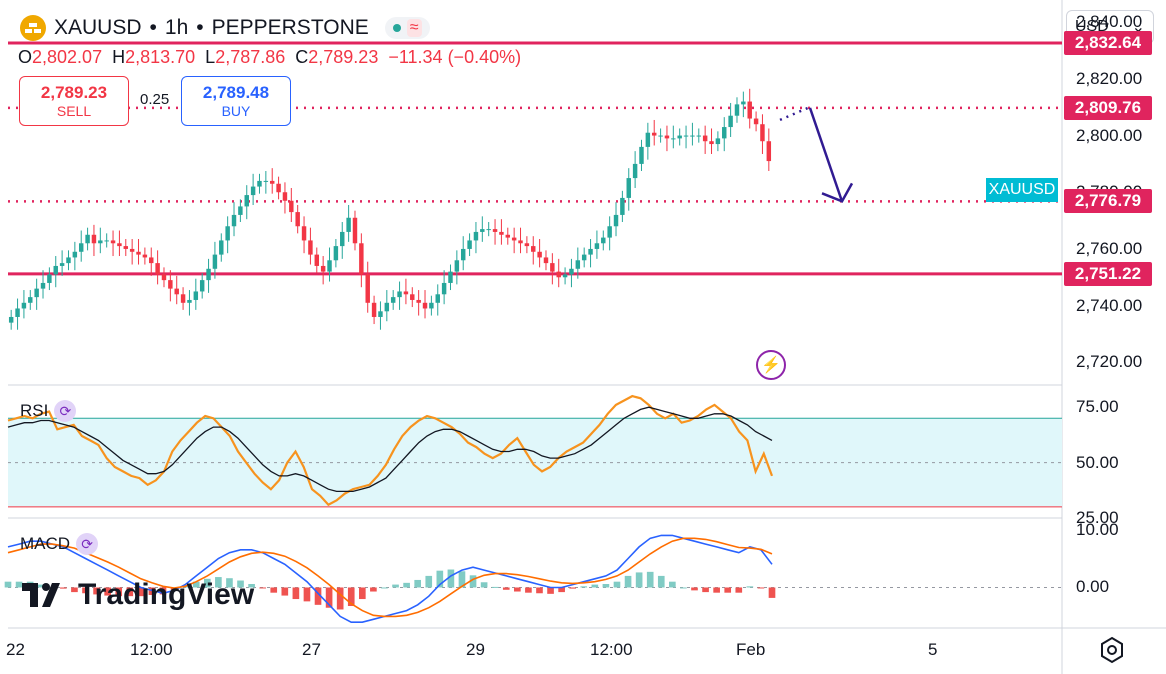 The height and width of the screenshot is (674, 1166). Describe the element at coordinates (771, 365) in the screenshot. I see `lightning-icon: ⚡` at that location.